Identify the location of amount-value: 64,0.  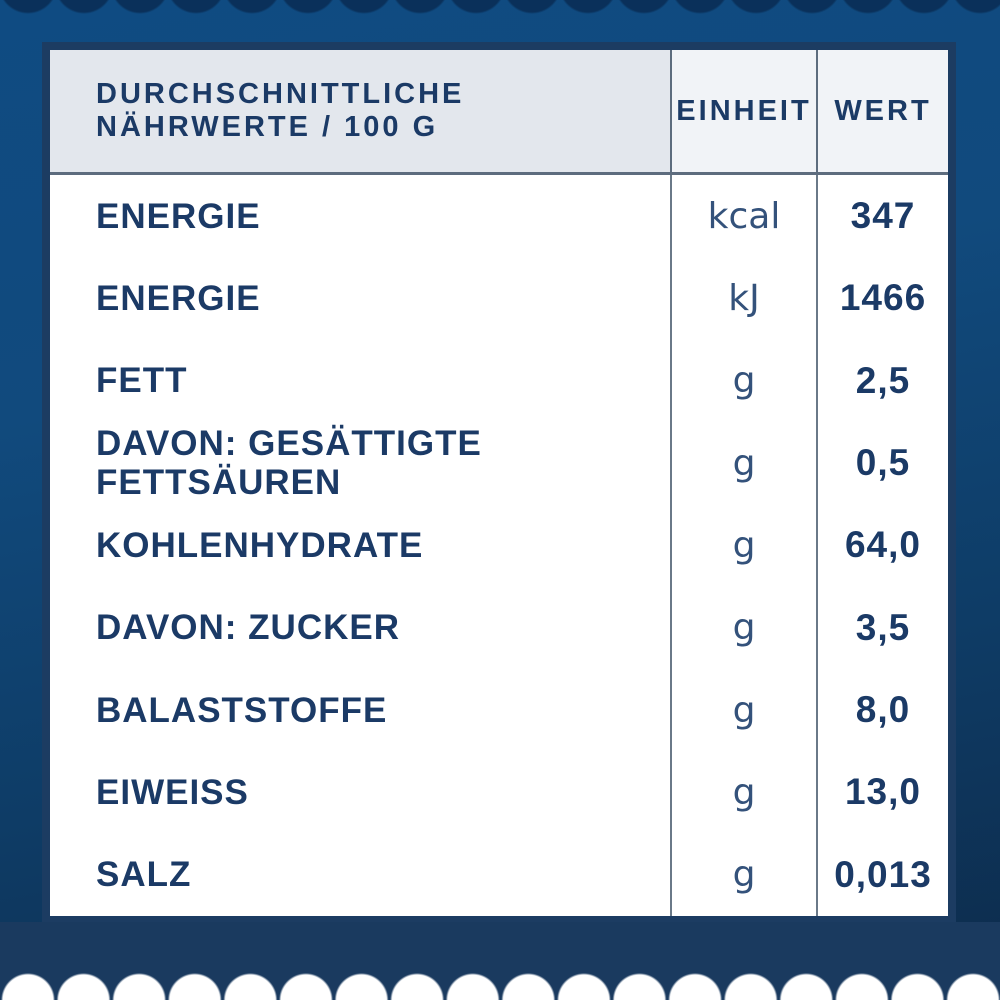
(882, 545).